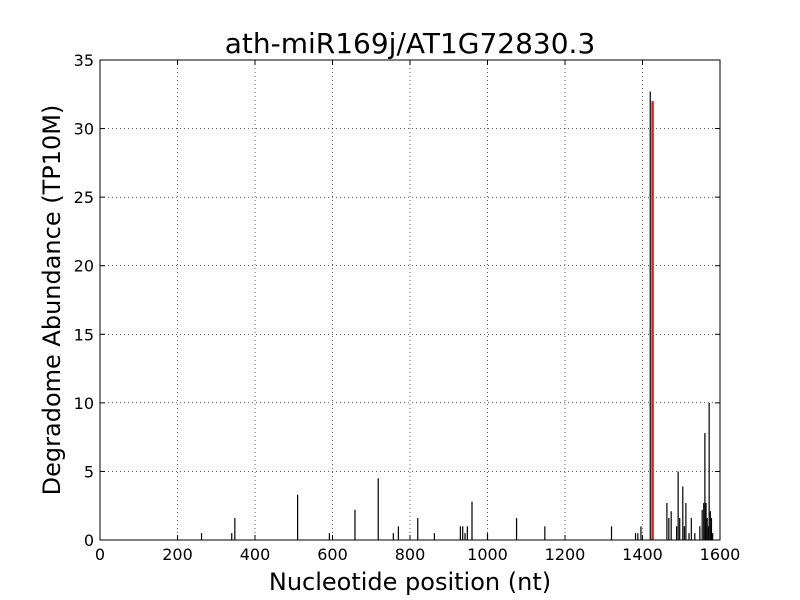 The height and width of the screenshot is (600, 800). I want to click on y-tick-label: 15, so click(84, 334).